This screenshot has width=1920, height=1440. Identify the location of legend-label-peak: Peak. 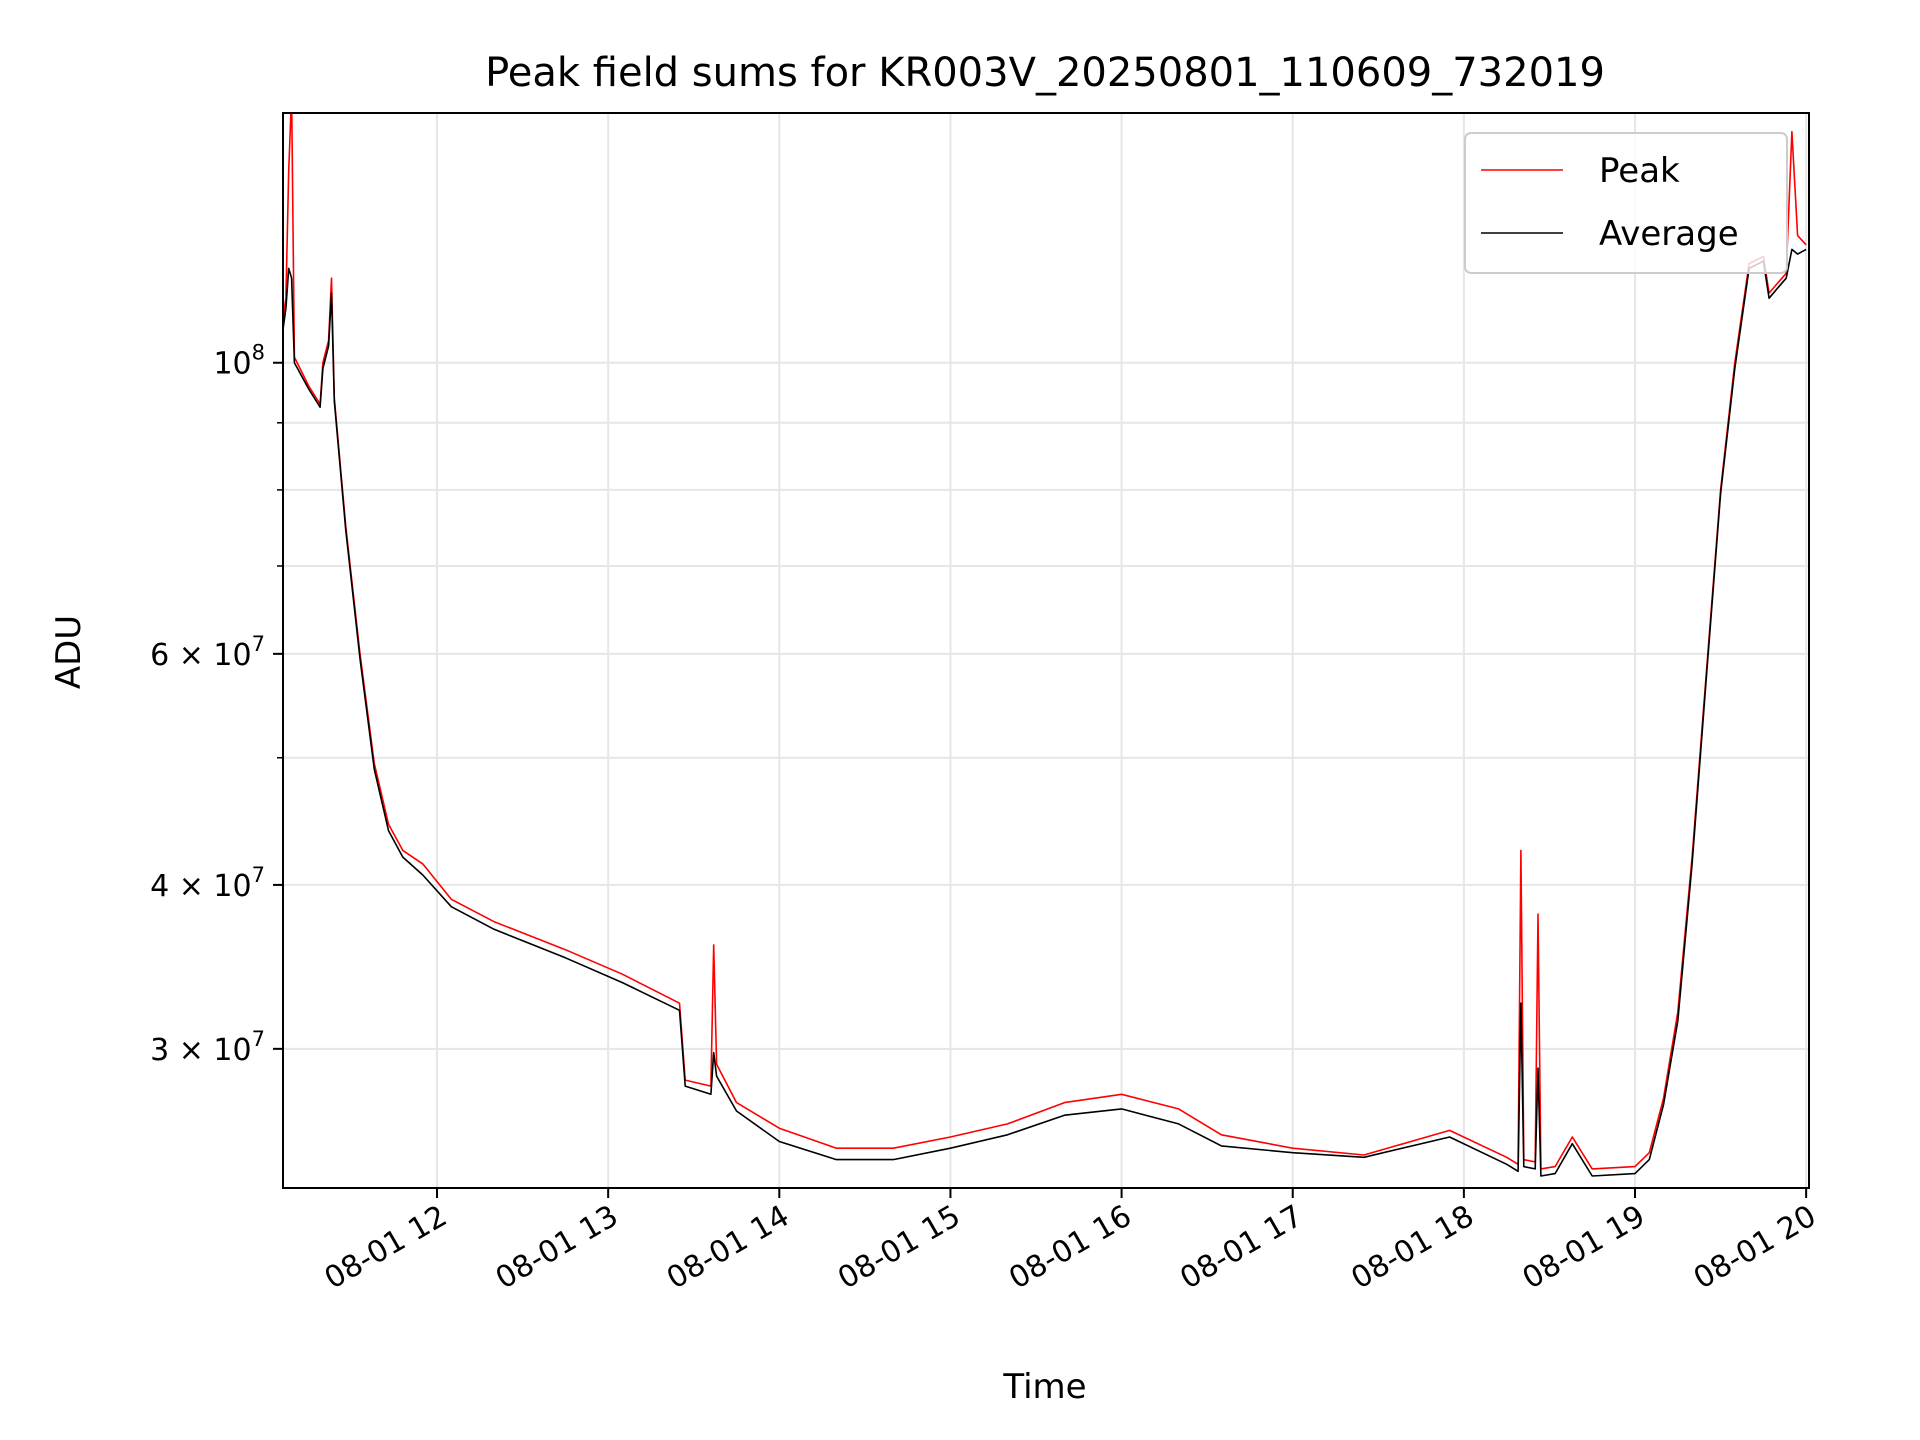
(1639, 171).